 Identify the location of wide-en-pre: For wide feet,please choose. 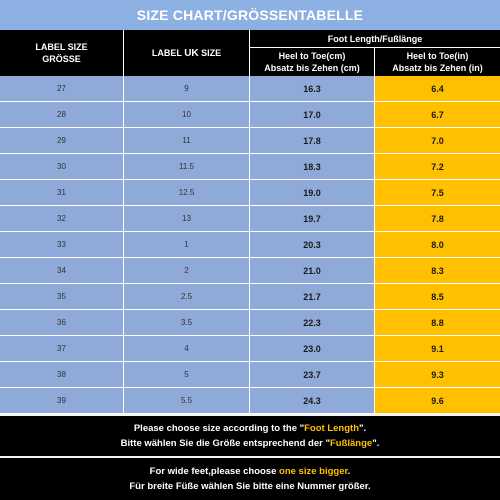
(214, 471).